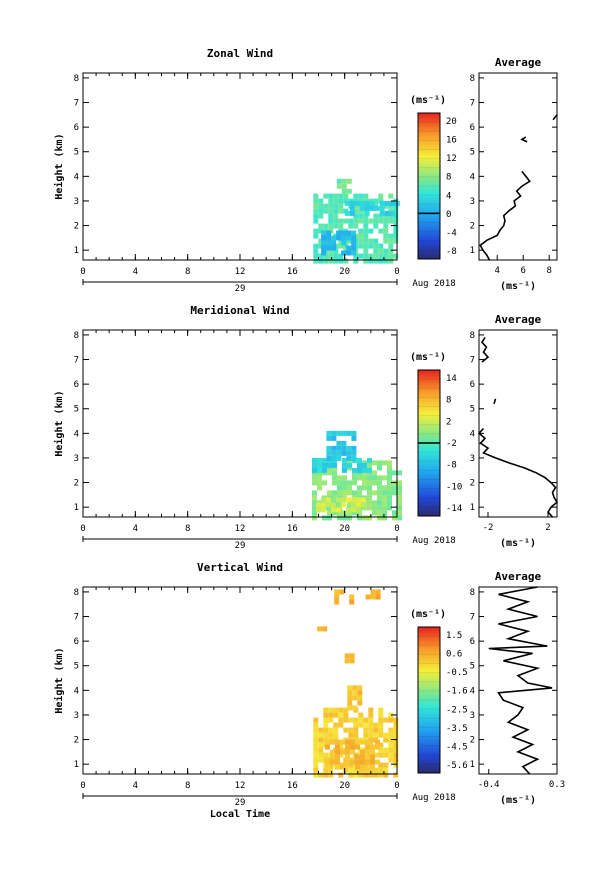 This screenshot has height=873, width=615. Describe the element at coordinates (82, 272) in the screenshot. I see `x-tick-label: 0` at that location.